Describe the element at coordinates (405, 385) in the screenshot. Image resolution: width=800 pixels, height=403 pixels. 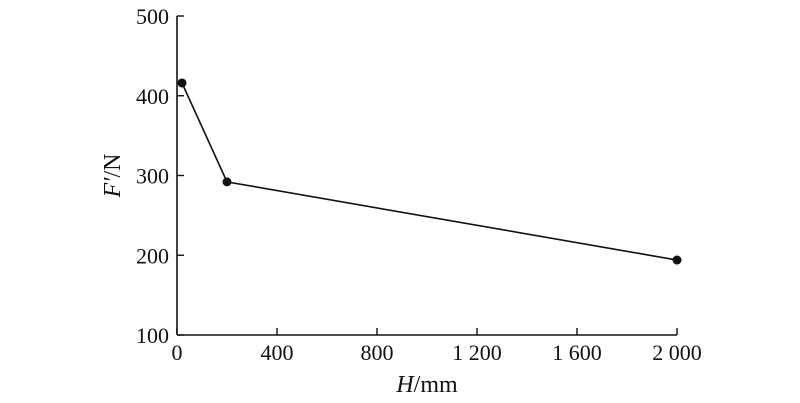
I see `x-axis-var: H` at that location.